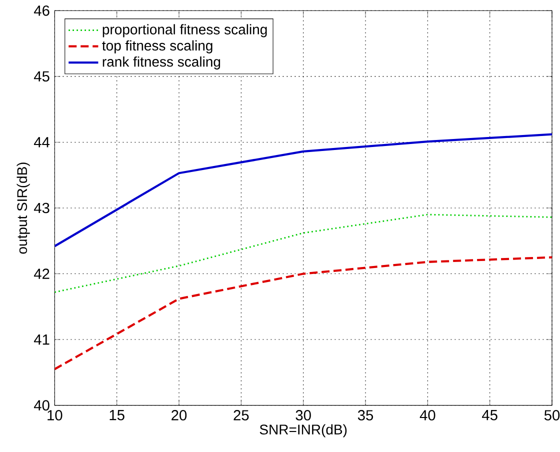 This screenshot has height=452, width=560. I want to click on x-tick-label: 15, so click(117, 415).